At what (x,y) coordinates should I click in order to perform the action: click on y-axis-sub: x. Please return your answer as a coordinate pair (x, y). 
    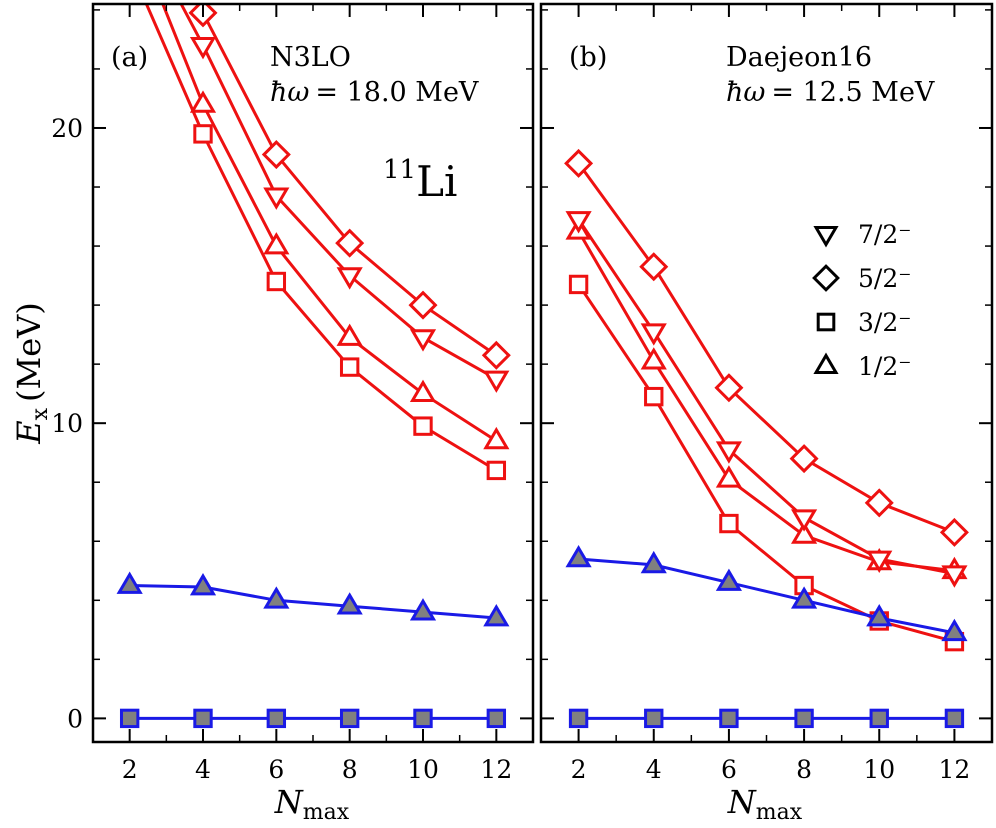
    Looking at the image, I should click on (40, 413).